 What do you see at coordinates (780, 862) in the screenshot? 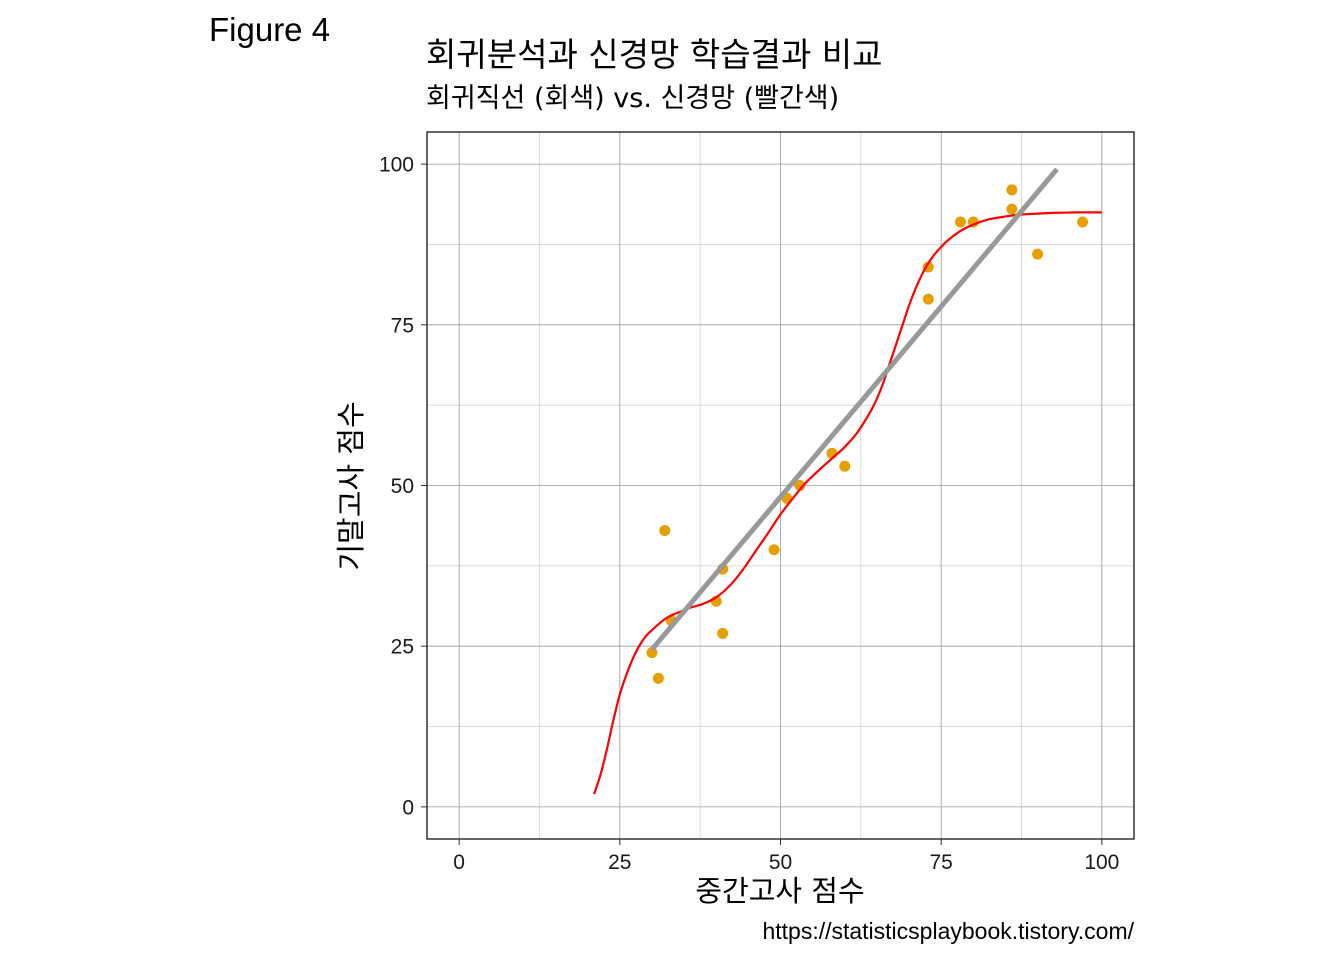
I see `x-tick-label: 50` at bounding box center [780, 862].